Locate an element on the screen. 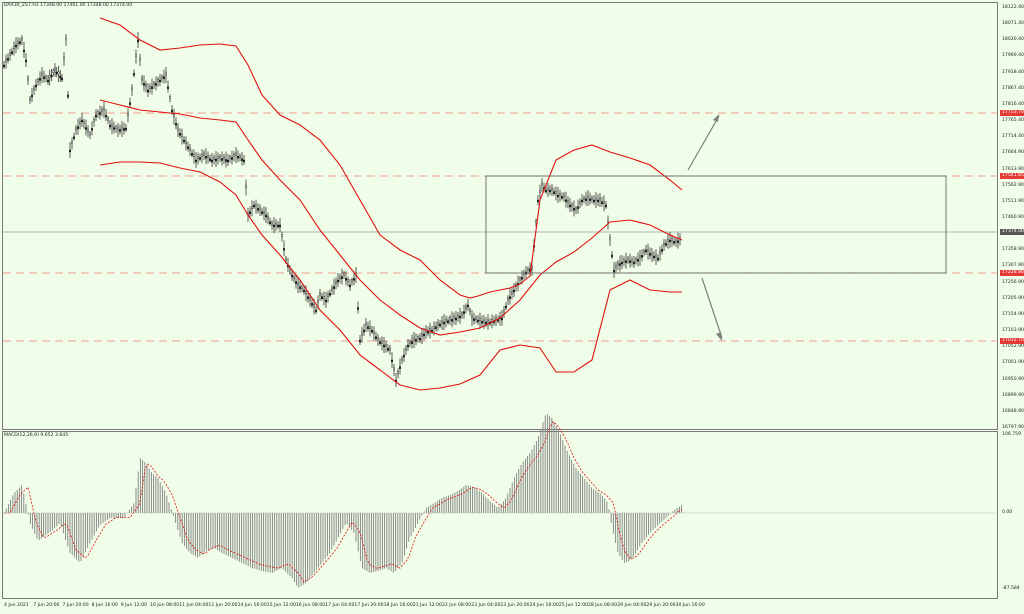 The width and height of the screenshot is (1024, 614). price-tick-label: 17714.40 is located at coordinates (1013, 137).